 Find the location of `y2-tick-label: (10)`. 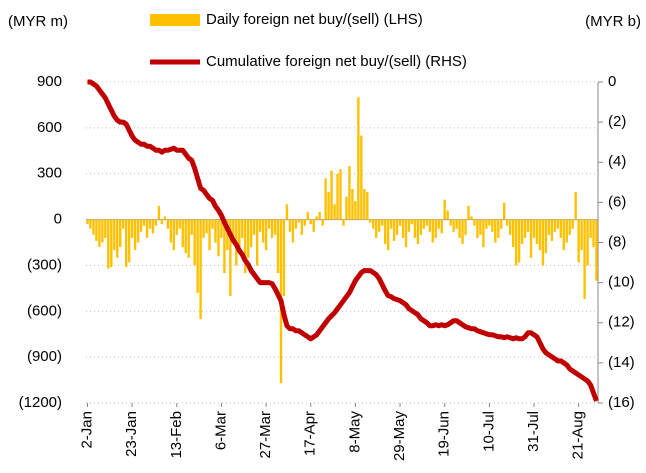

y2-tick-label: (10) is located at coordinates (621, 282).